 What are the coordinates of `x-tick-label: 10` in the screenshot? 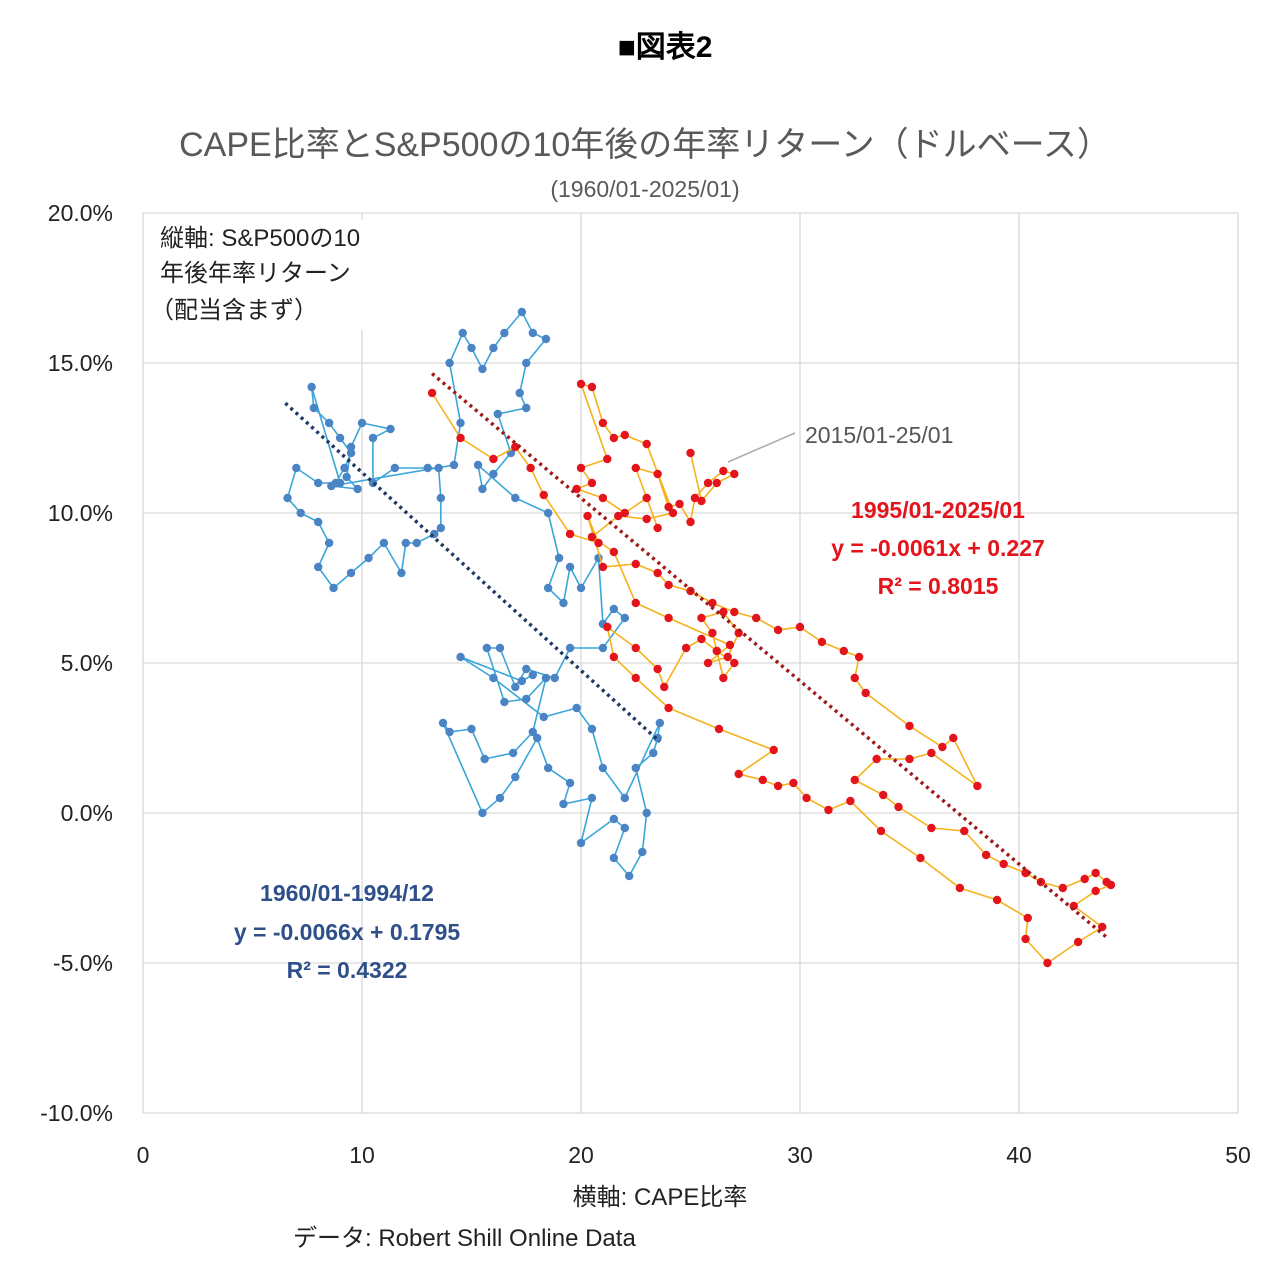 It's located at (362, 1155).